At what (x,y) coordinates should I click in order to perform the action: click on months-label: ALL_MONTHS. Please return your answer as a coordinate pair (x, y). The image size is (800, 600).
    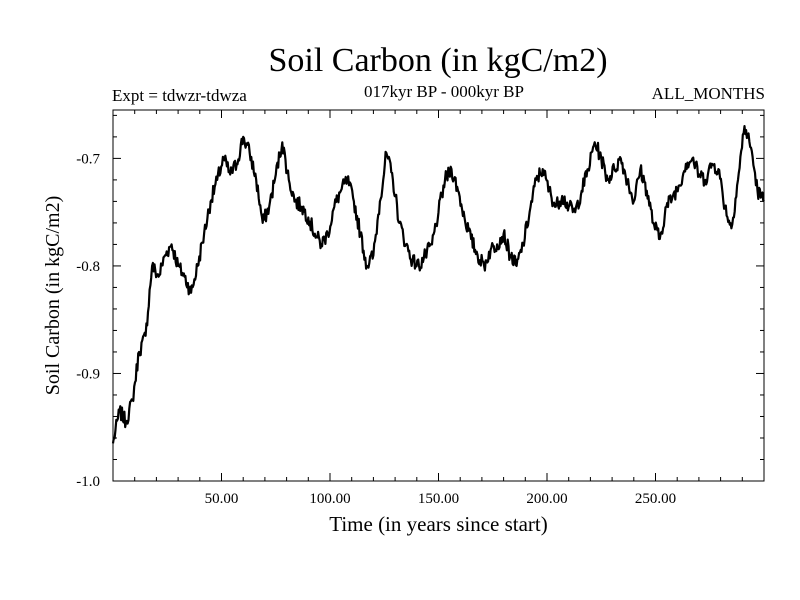
    Looking at the image, I should click on (708, 93).